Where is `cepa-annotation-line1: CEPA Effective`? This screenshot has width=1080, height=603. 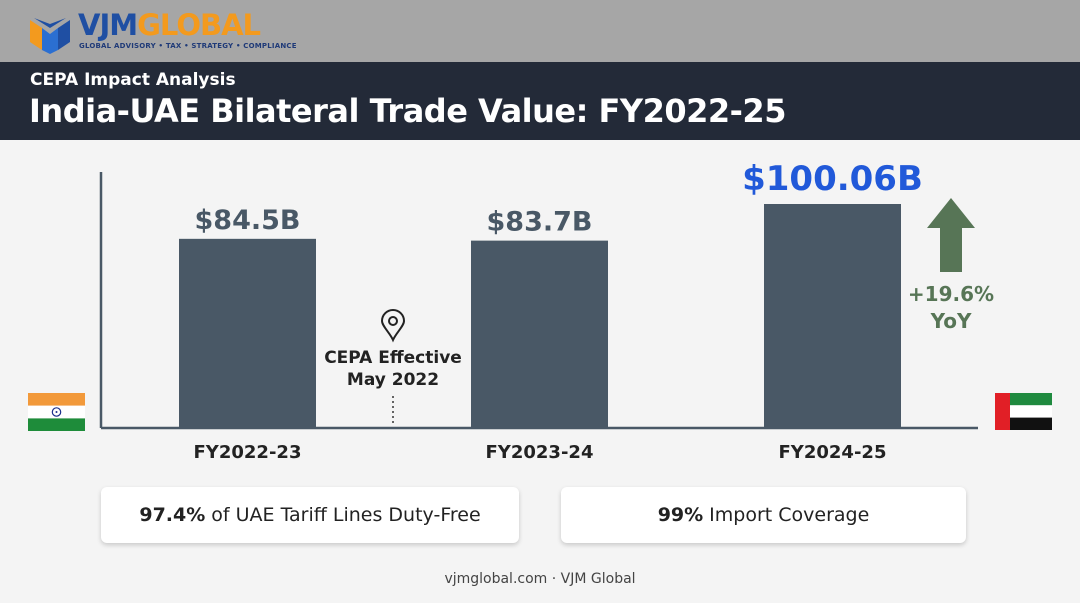 cepa-annotation-line1: CEPA Effective is located at coordinates (393, 358).